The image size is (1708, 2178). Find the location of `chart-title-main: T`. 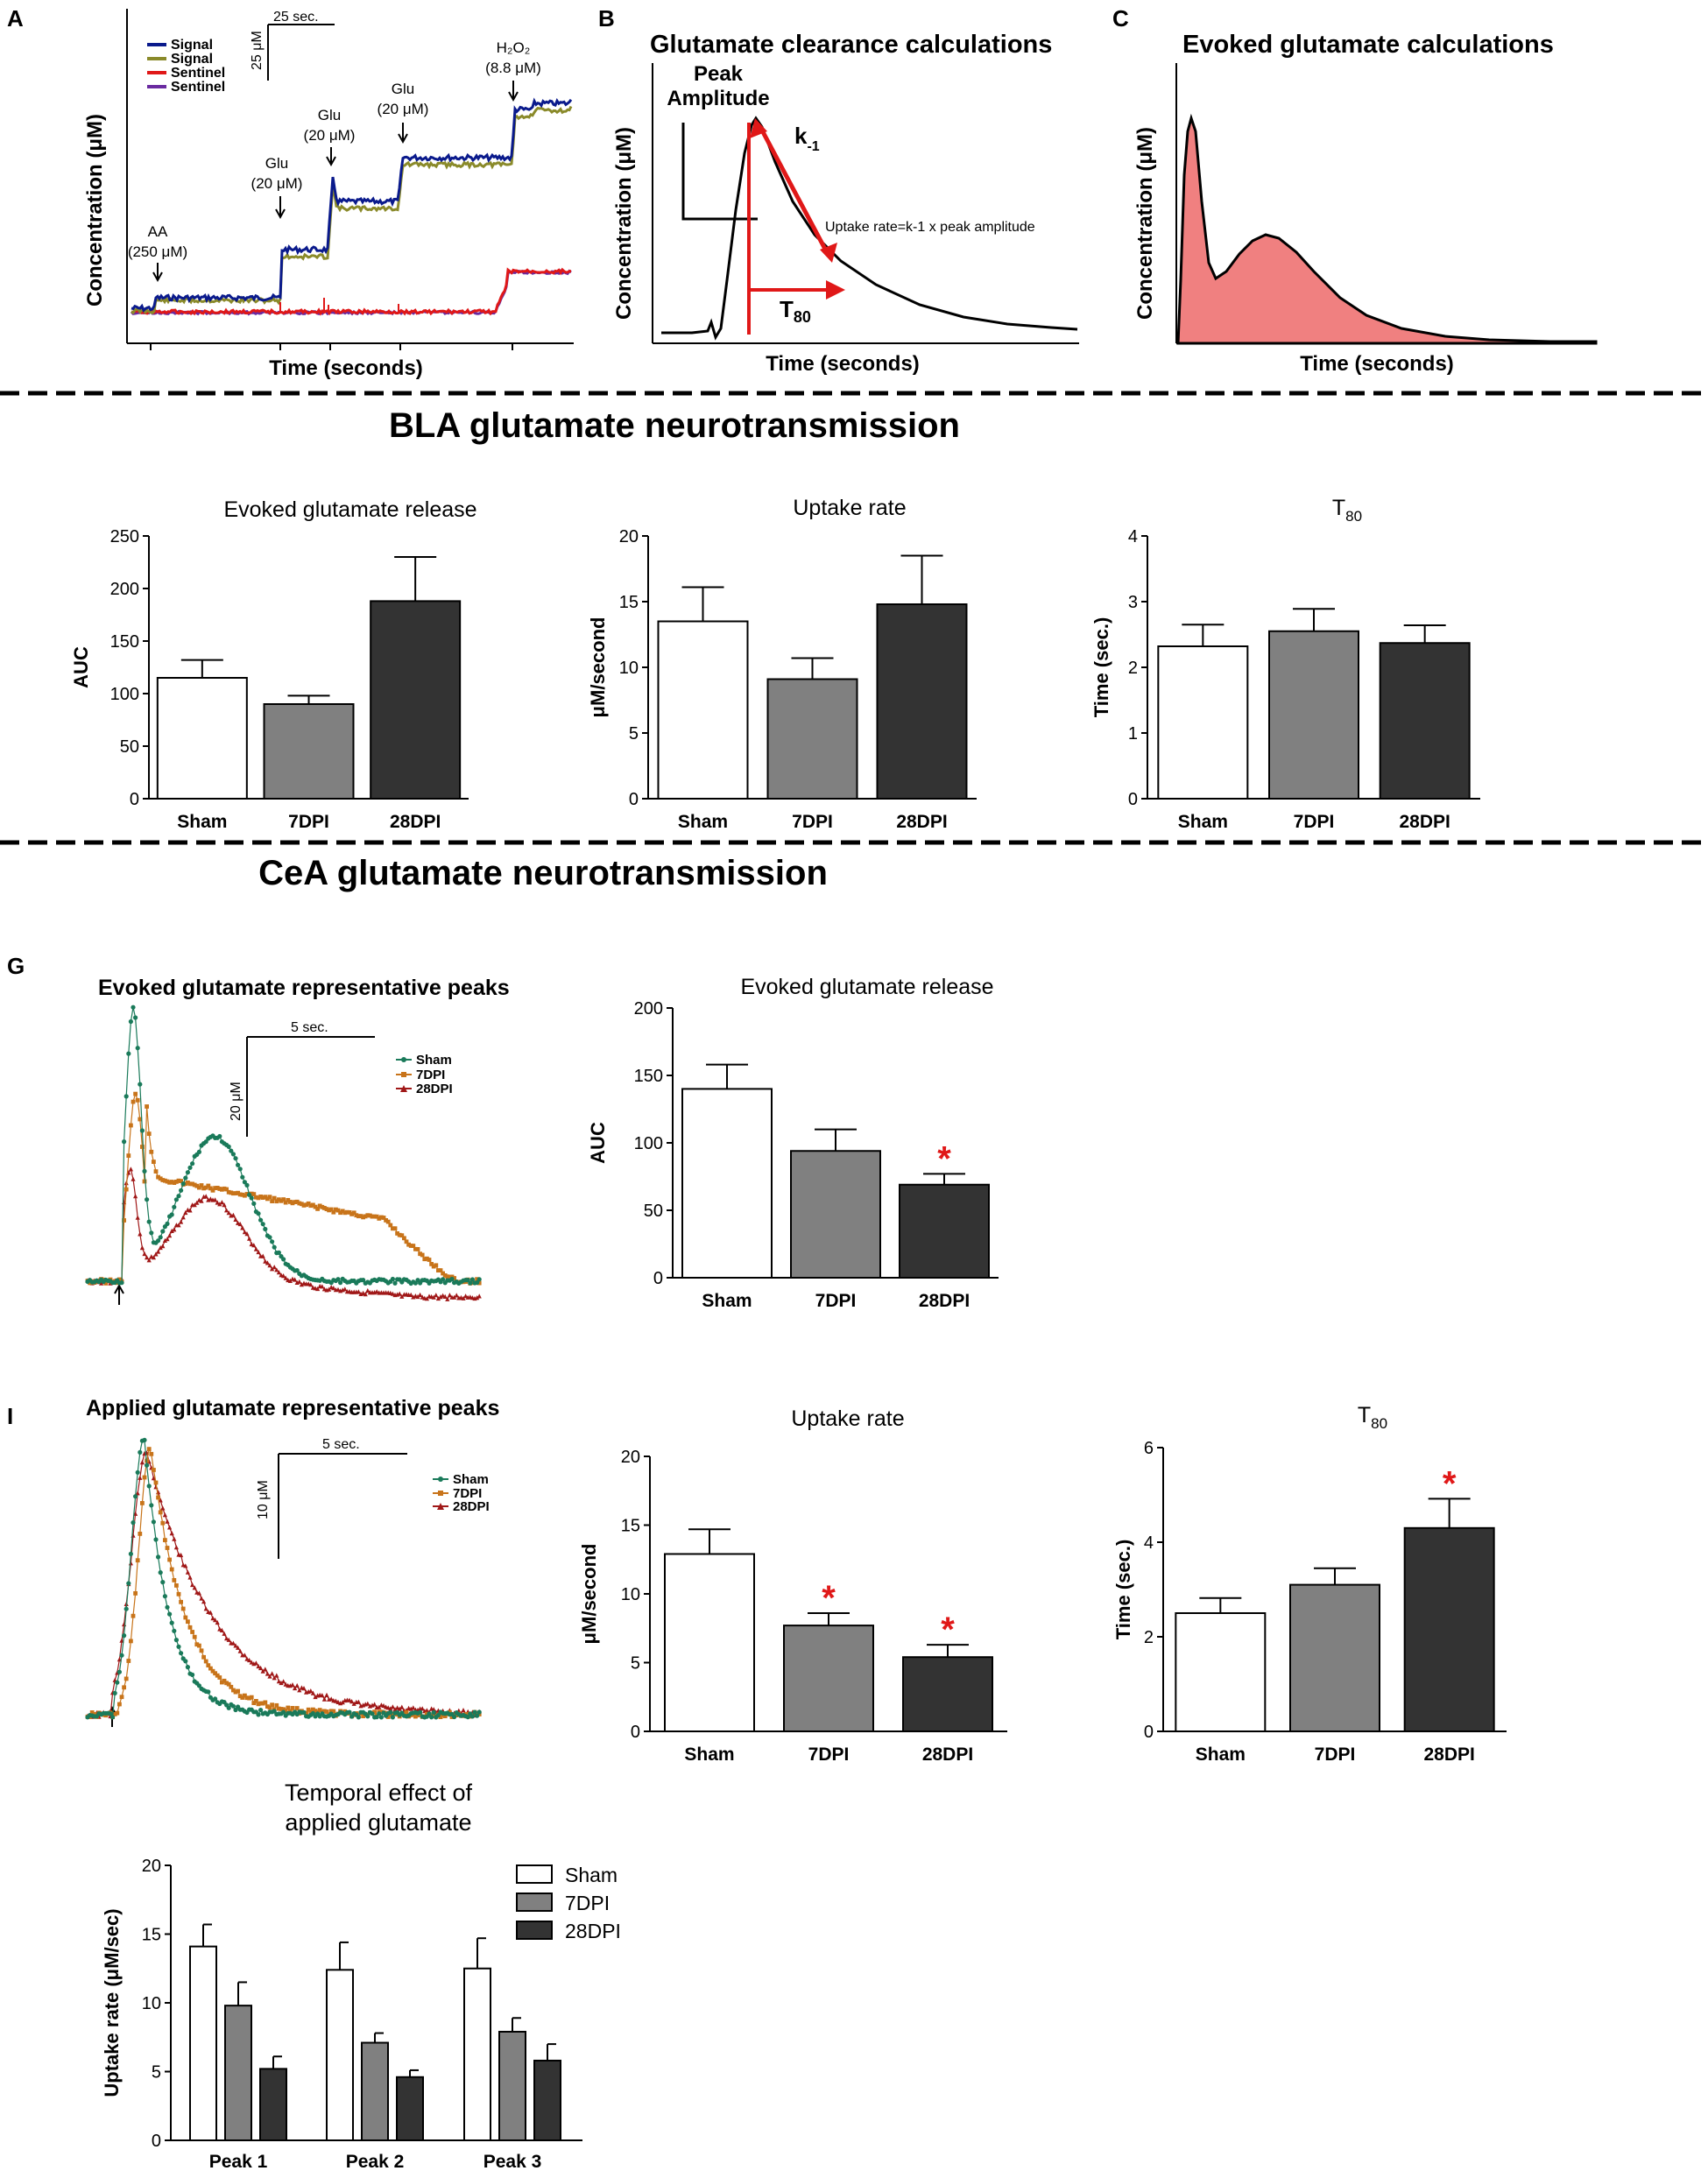

chart-title-main: T is located at coordinates (1364, 1415).